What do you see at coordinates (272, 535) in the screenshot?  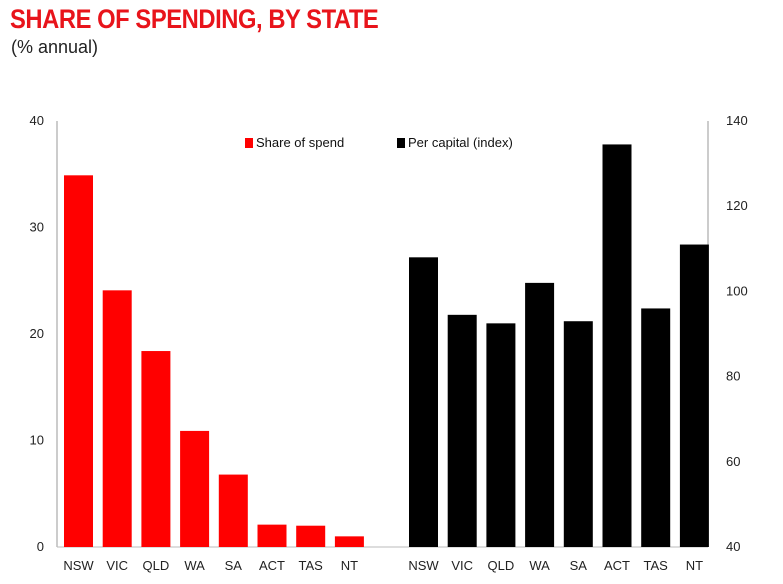 I see `share-bar-act` at bounding box center [272, 535].